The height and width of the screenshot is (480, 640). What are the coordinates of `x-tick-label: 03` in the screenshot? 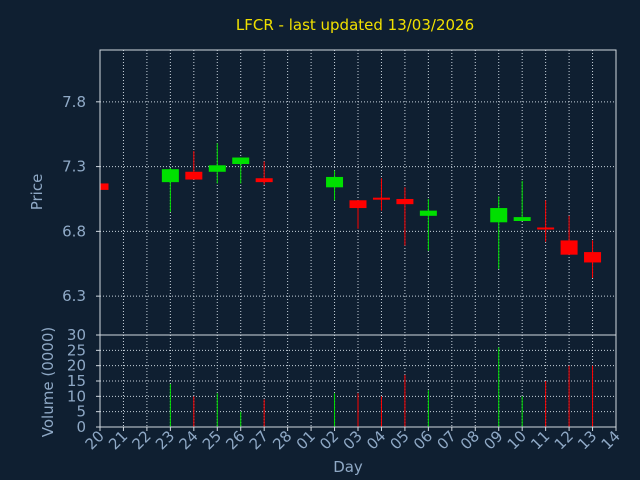 It's located at (353, 440).